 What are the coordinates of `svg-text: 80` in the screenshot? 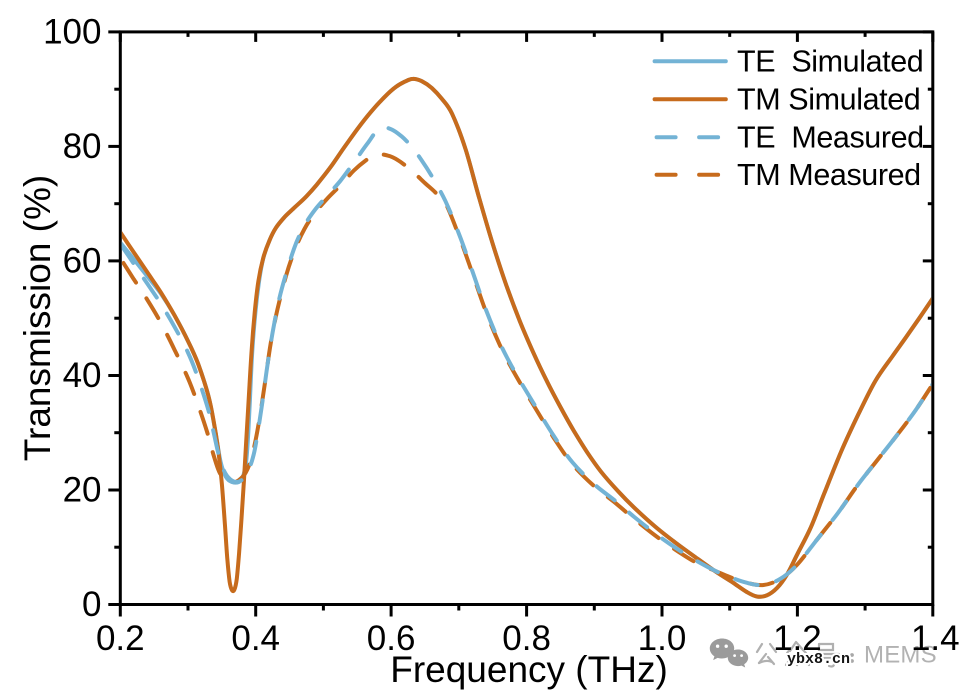 It's located at (82, 146).